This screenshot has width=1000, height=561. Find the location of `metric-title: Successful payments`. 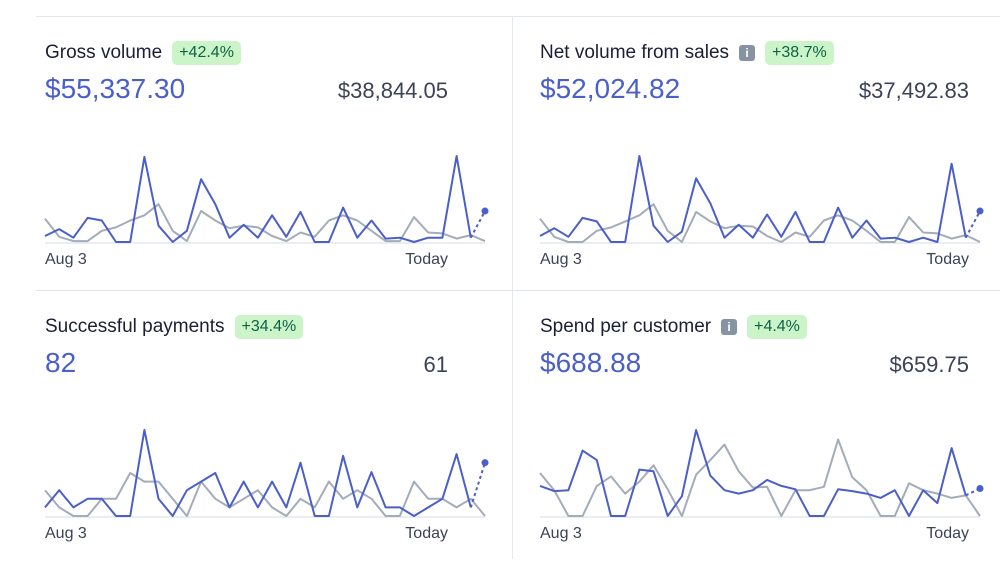

metric-title: Successful payments is located at coordinates (135, 326).